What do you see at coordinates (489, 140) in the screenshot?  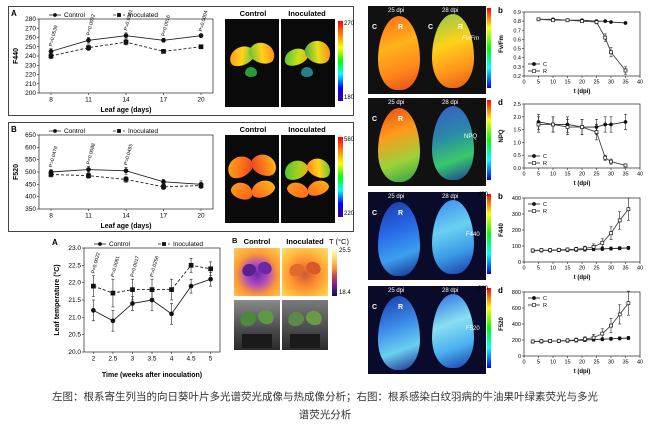 I see `npq-color-scale` at bounding box center [489, 140].